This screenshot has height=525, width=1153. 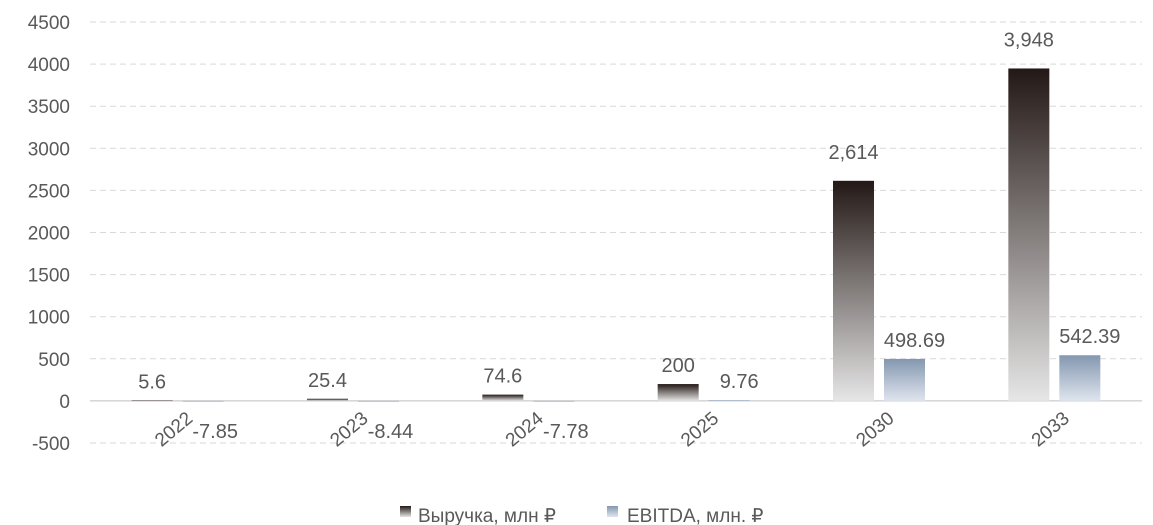 I want to click on legend: Выручка, млн ₽ EBITDA, млн. ₽, so click(x=581, y=515).